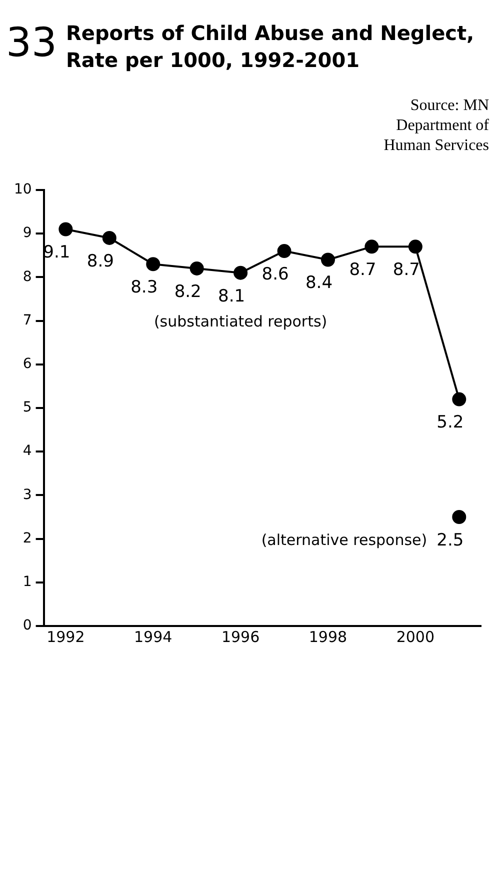 Image resolution: width=501 pixels, height=874 pixels. I want to click on y-tick-label: 5, so click(27, 408).